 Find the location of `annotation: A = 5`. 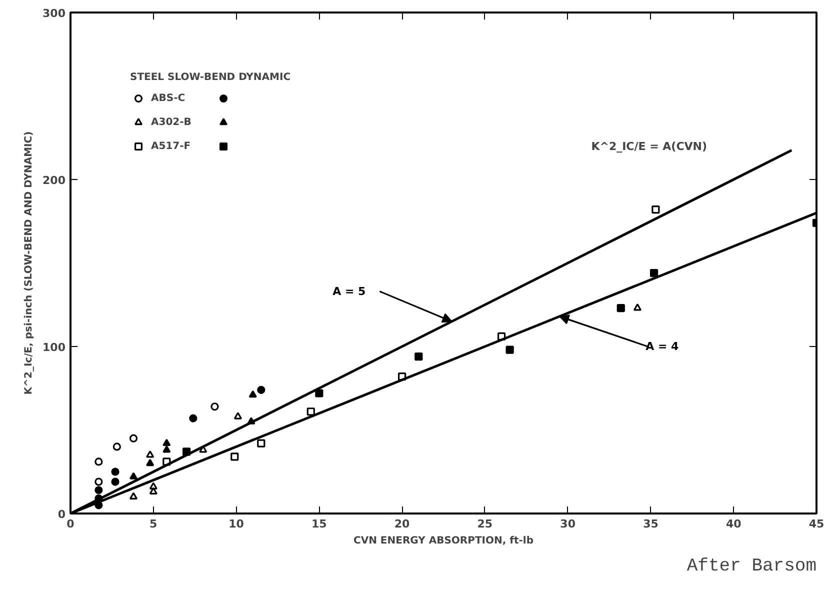

annotation: A = 5 is located at coordinates (349, 291).